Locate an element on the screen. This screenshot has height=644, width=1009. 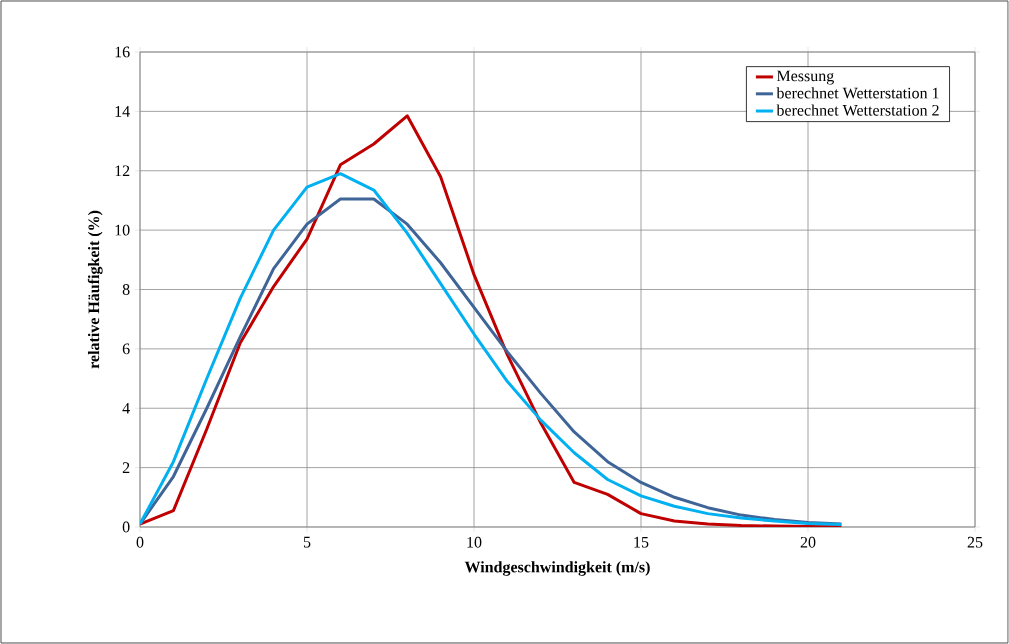
x-tick-label: 5 is located at coordinates (307, 542).